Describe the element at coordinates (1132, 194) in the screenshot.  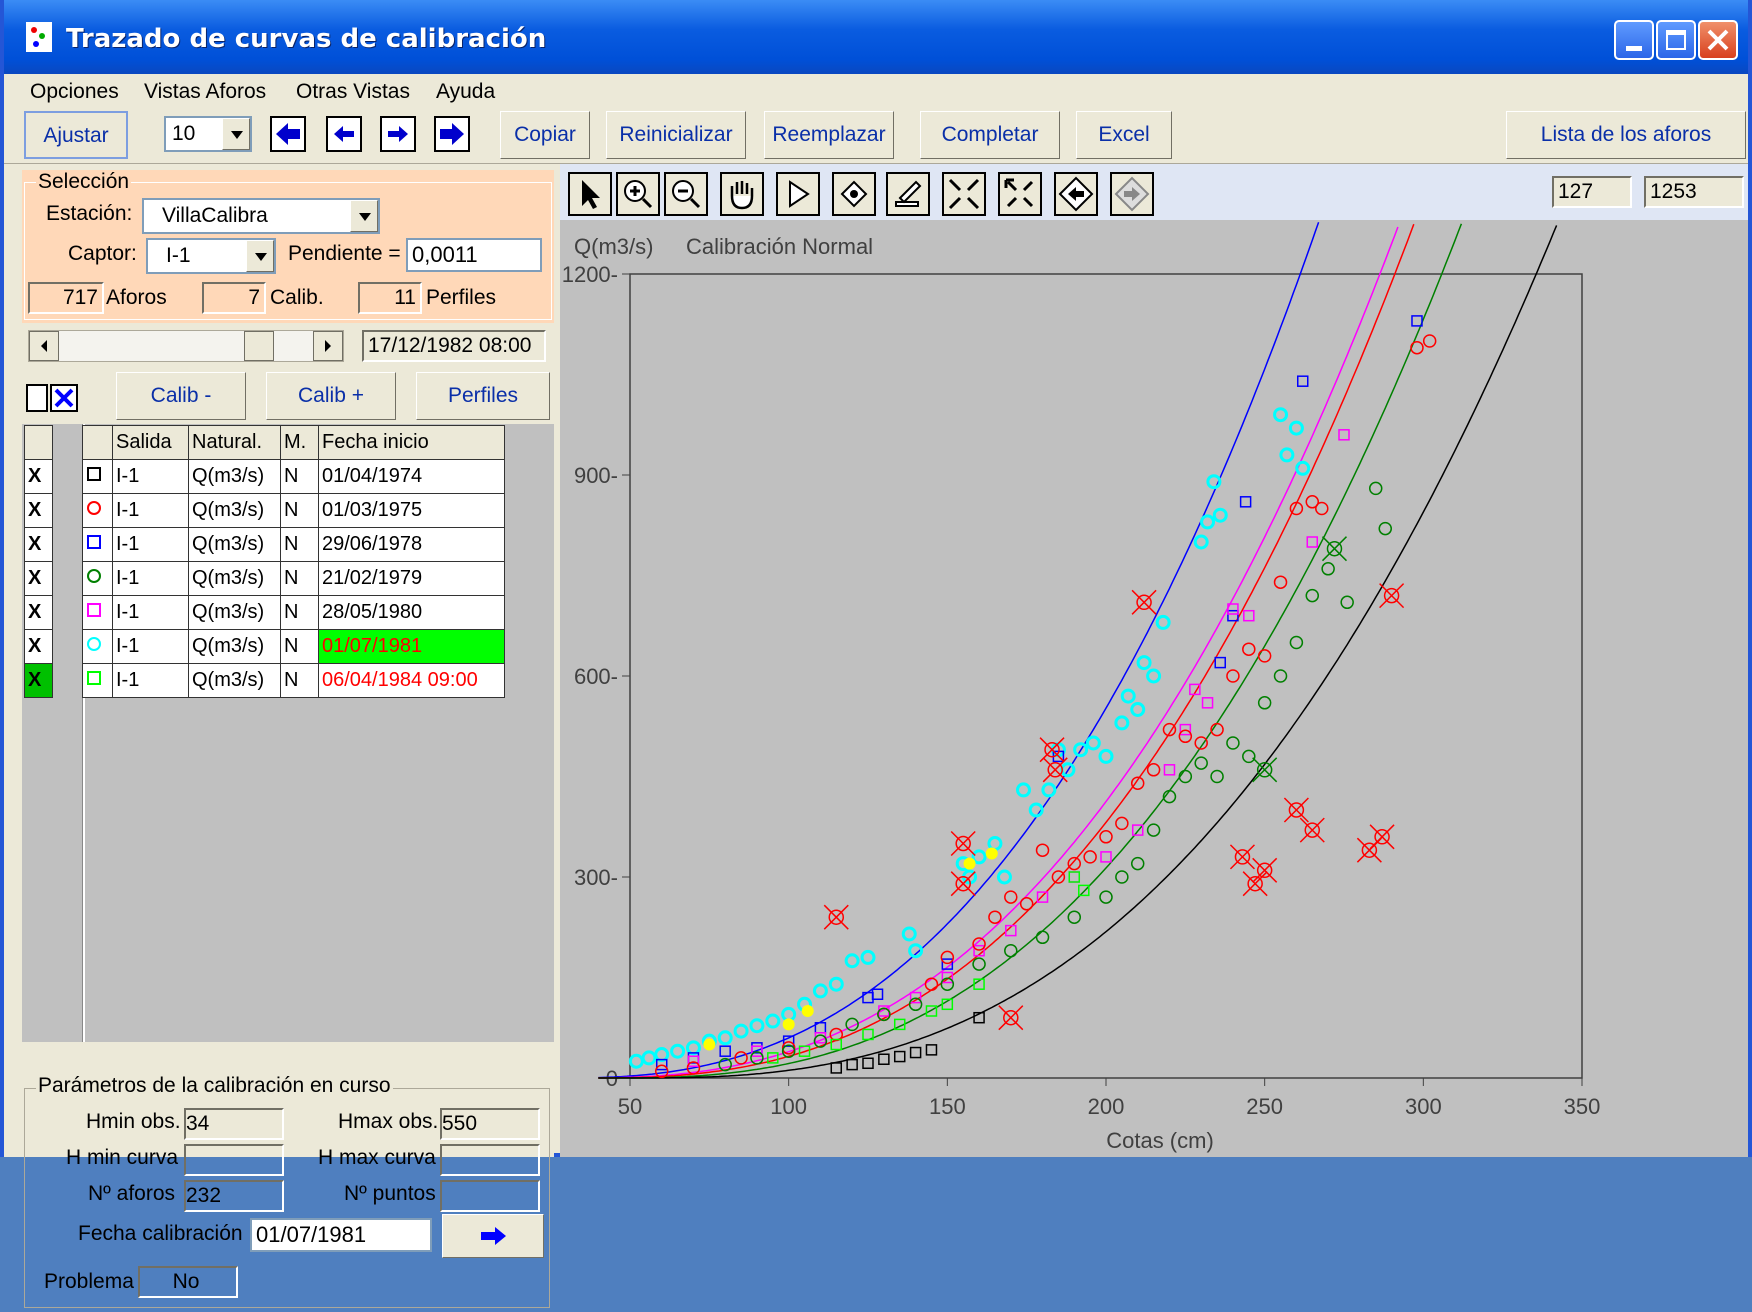
I see `forward-tool-button` at that location.